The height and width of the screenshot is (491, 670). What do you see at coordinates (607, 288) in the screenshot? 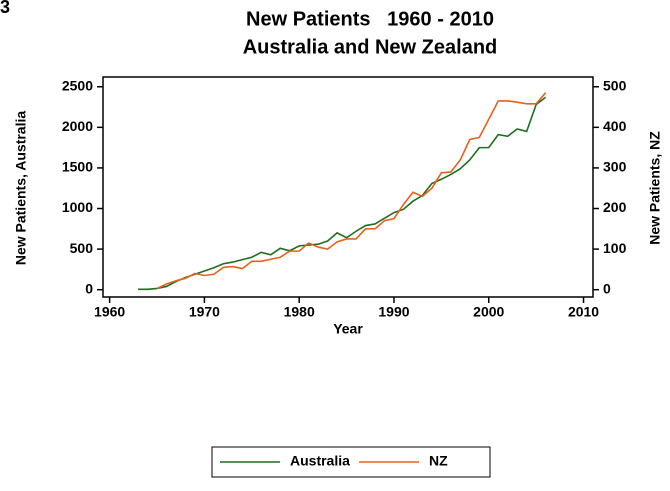
I see `y2-tick-label: 0` at bounding box center [607, 288].